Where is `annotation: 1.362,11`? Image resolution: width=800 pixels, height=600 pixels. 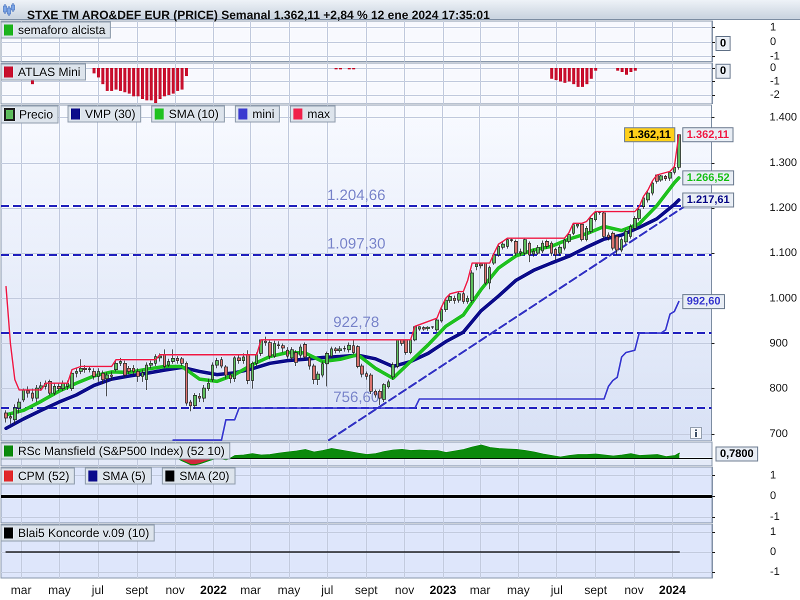
annotation: 1.362,11 is located at coordinates (649, 134).